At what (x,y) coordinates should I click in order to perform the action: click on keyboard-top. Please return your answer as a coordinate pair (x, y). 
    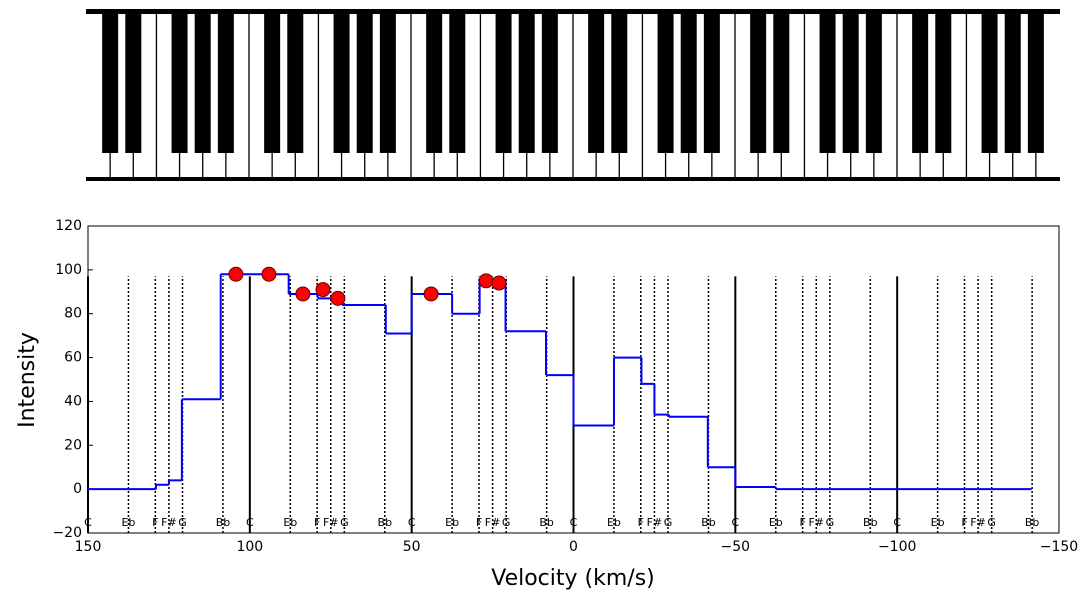
    Looking at the image, I should click on (573, 11).